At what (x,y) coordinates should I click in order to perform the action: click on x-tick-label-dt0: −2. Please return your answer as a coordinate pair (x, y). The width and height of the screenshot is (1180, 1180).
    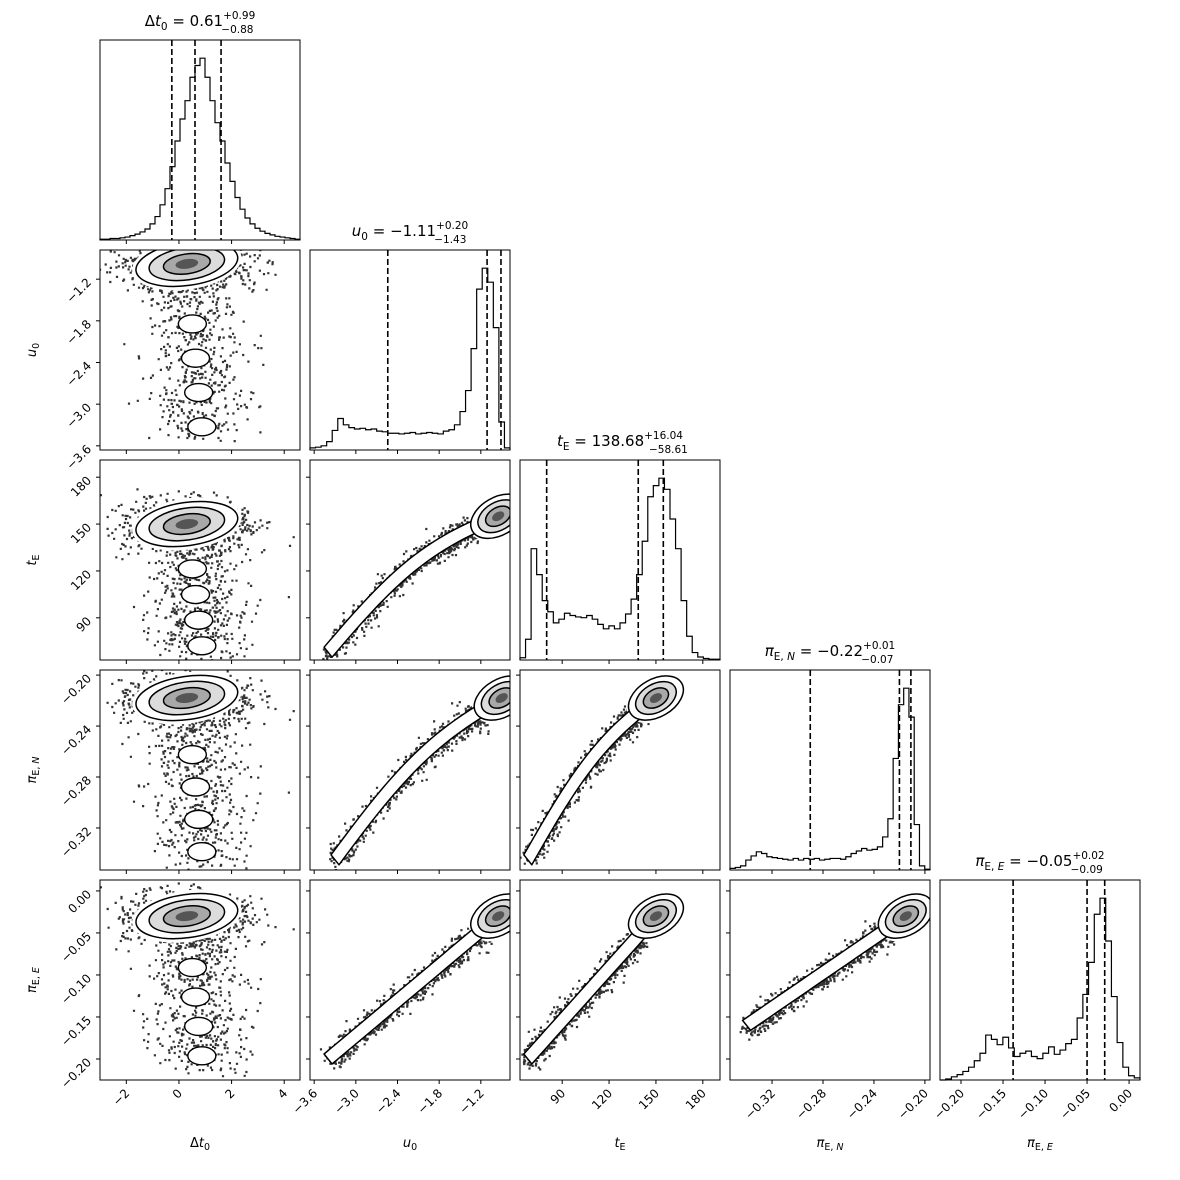
    Looking at the image, I should click on (121, 1097).